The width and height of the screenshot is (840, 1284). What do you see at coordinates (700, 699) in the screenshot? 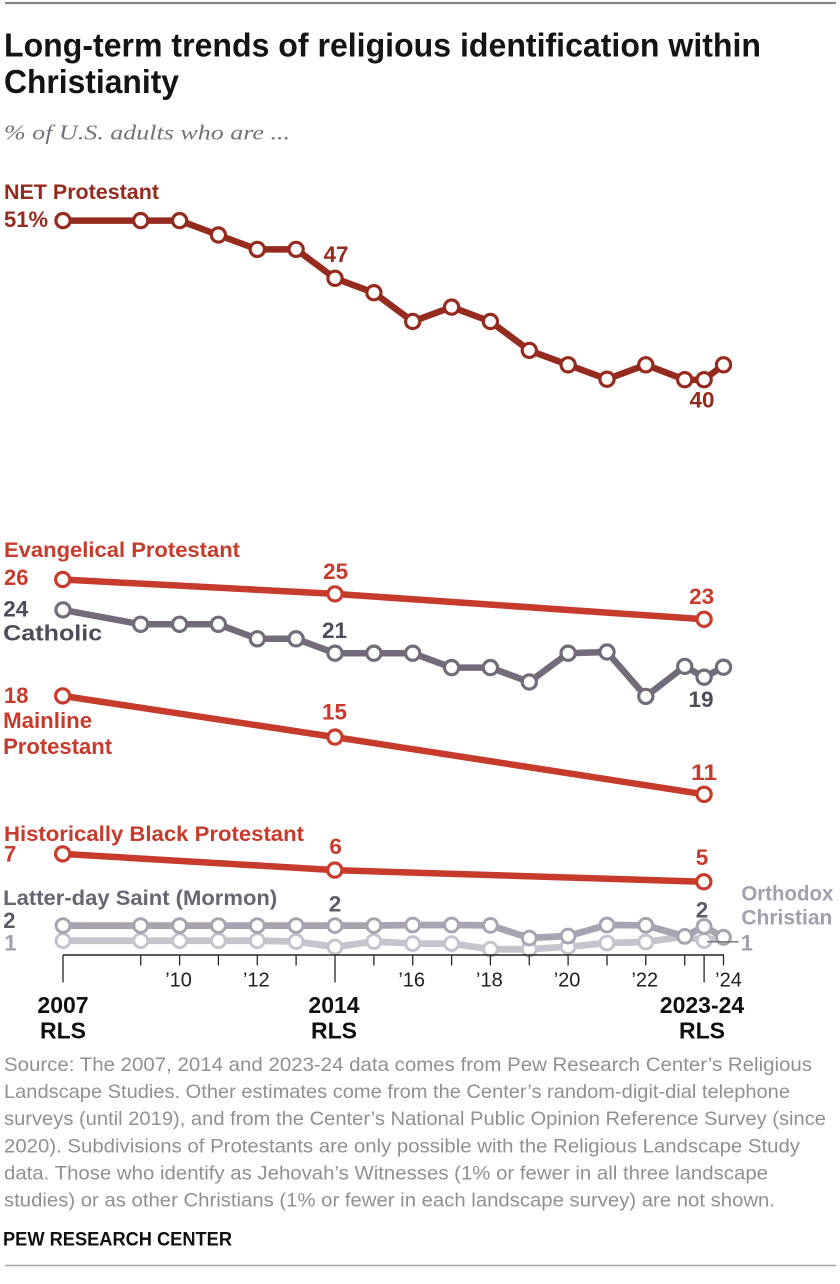
I see `svg-text: 19` at bounding box center [700, 699].